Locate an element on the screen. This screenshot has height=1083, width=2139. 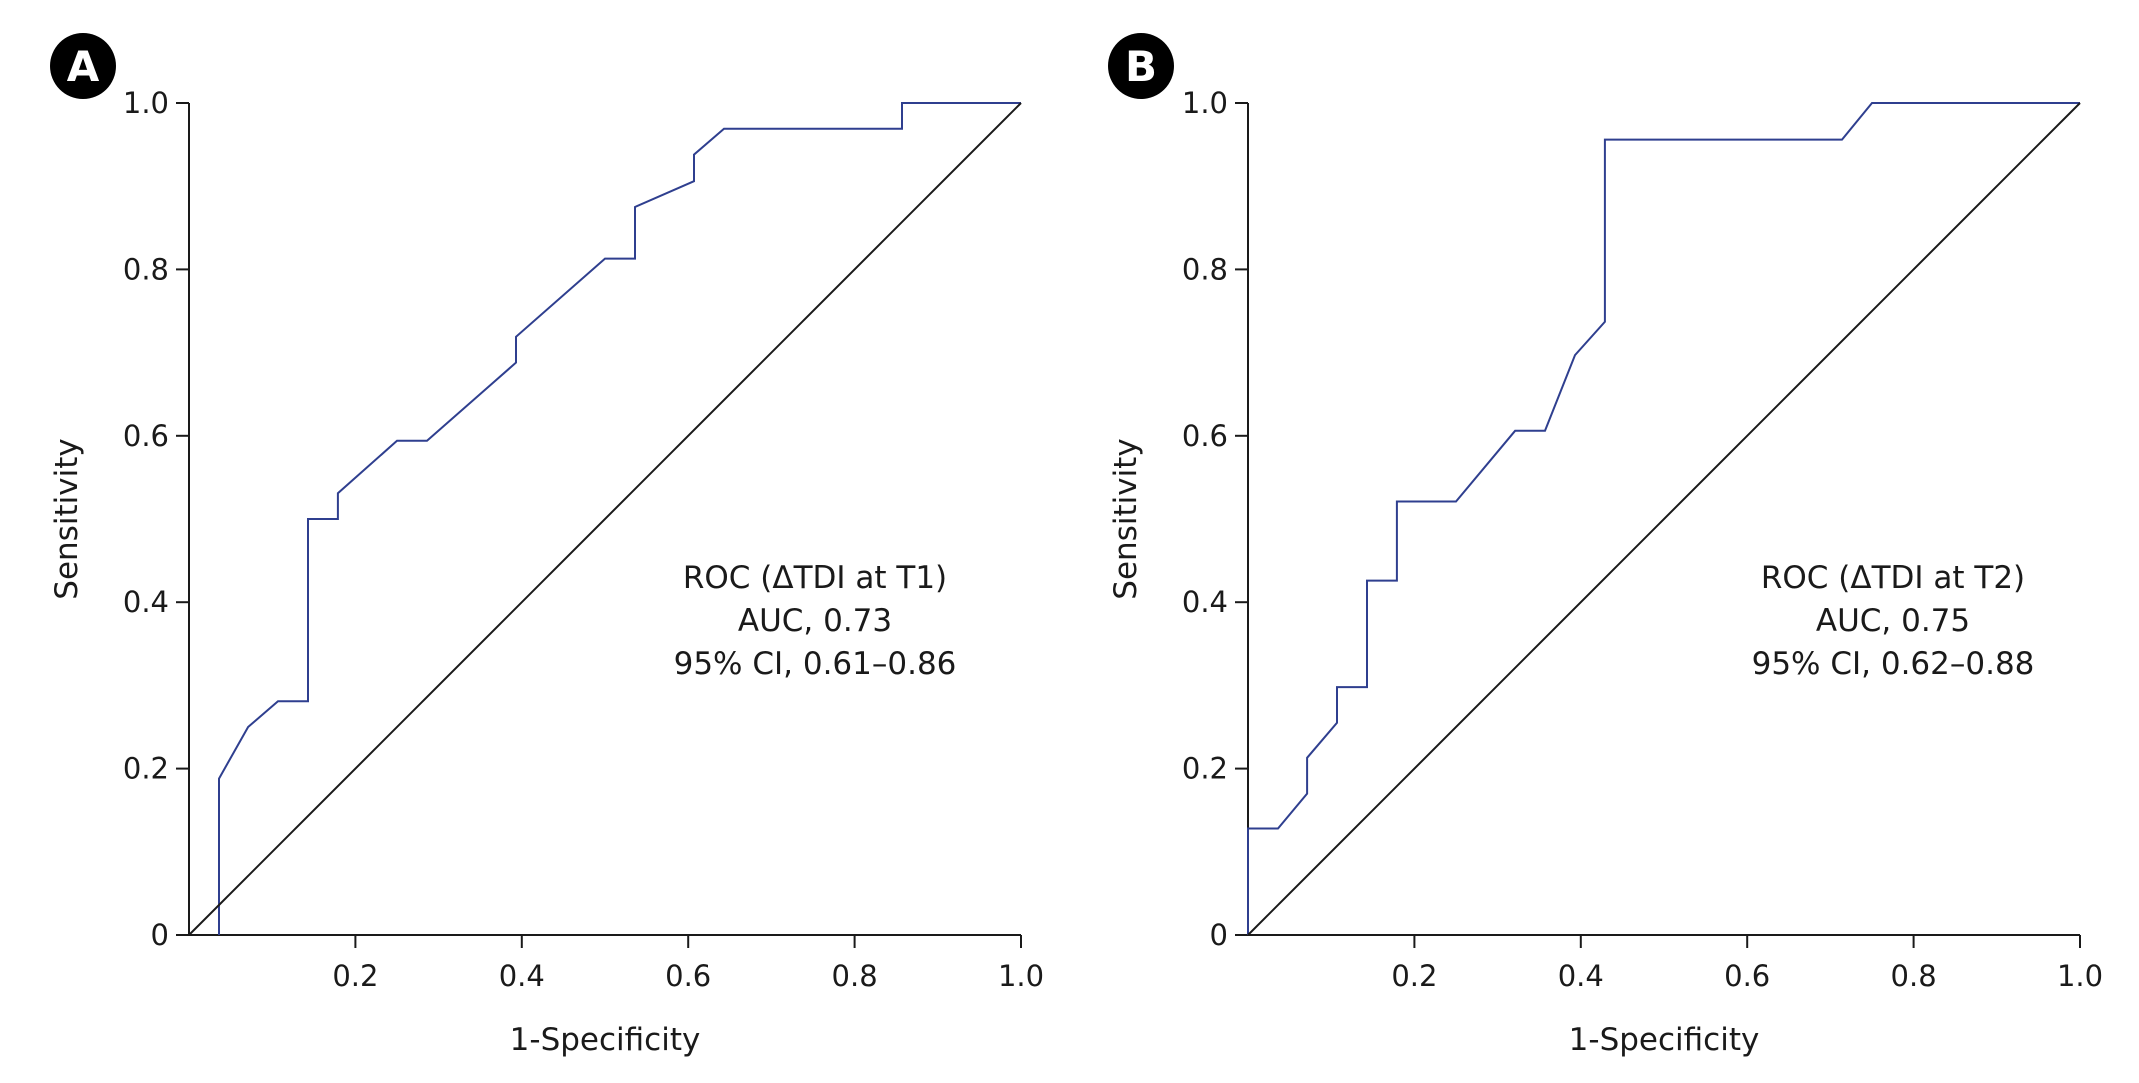
annotation-line-2: AUC, 0.75 is located at coordinates (1893, 621).